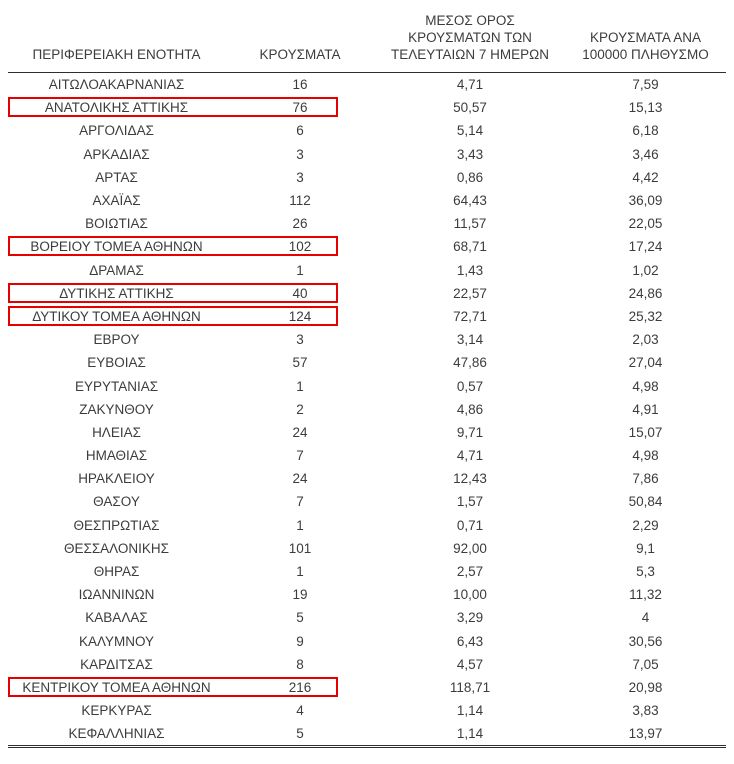 The image size is (734, 764). I want to click on region-cell: ΗΜΑΘΙΑΣ, so click(116, 455).